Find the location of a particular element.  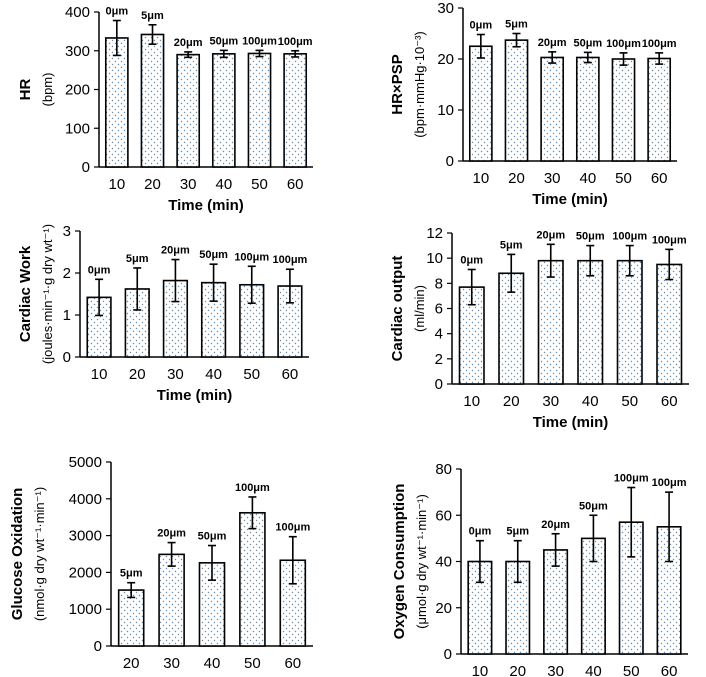

y-axis-units: (nmol·g dry wt⁻¹·min⁻¹) is located at coordinates (39, 554).